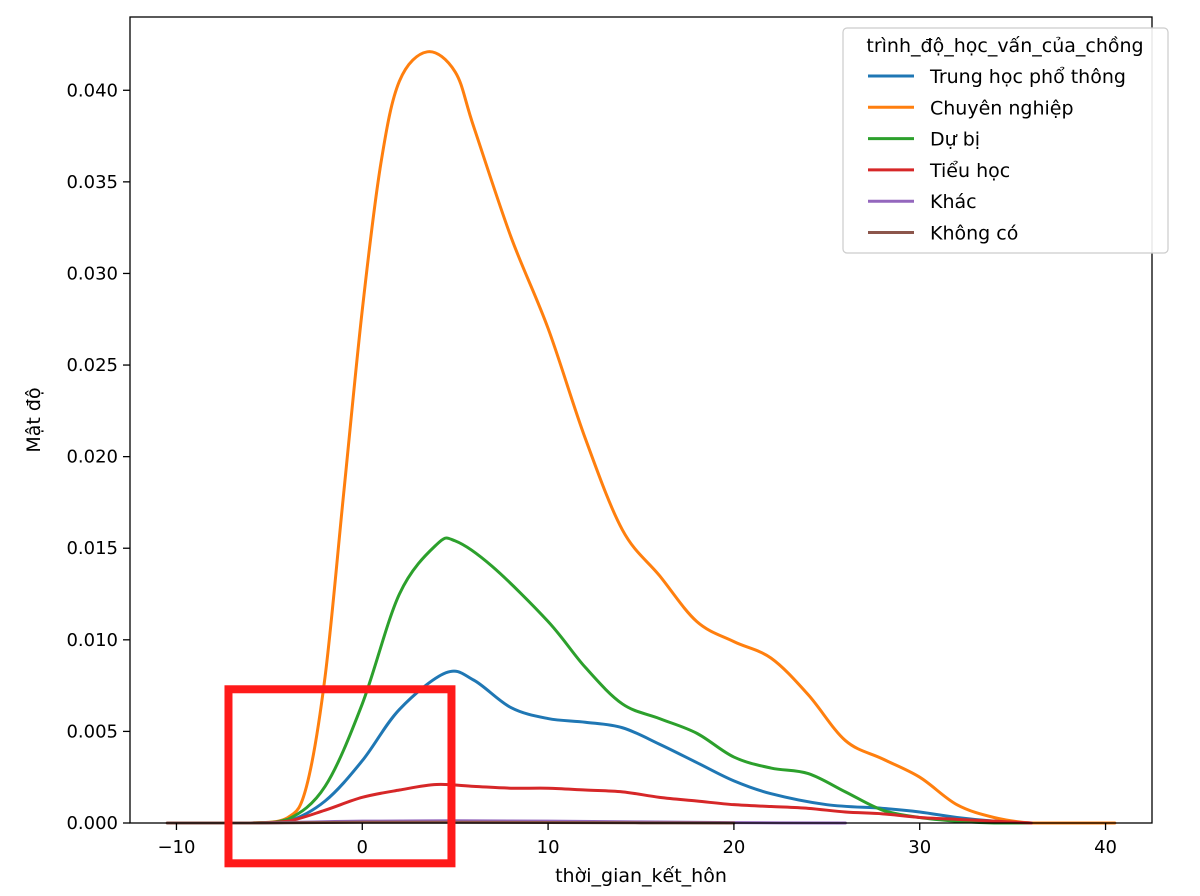 This screenshot has width=1200, height=896. What do you see at coordinates (1002, 108) in the screenshot?
I see `legend-entry-label: Chuyên nghiệp` at bounding box center [1002, 108].